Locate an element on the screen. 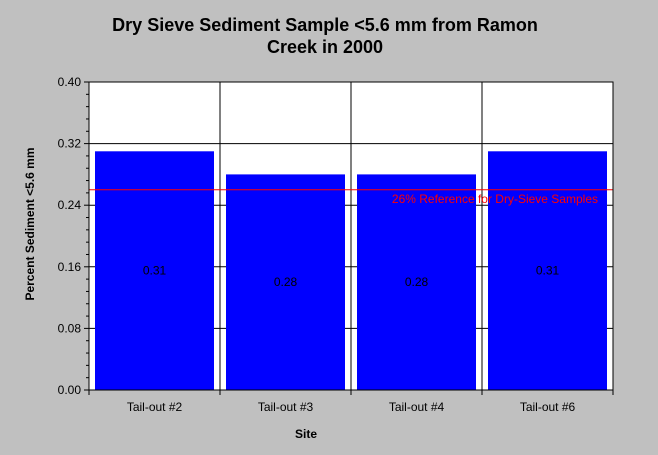  x-tick-label: Tail-out #6 is located at coordinates (548, 407).